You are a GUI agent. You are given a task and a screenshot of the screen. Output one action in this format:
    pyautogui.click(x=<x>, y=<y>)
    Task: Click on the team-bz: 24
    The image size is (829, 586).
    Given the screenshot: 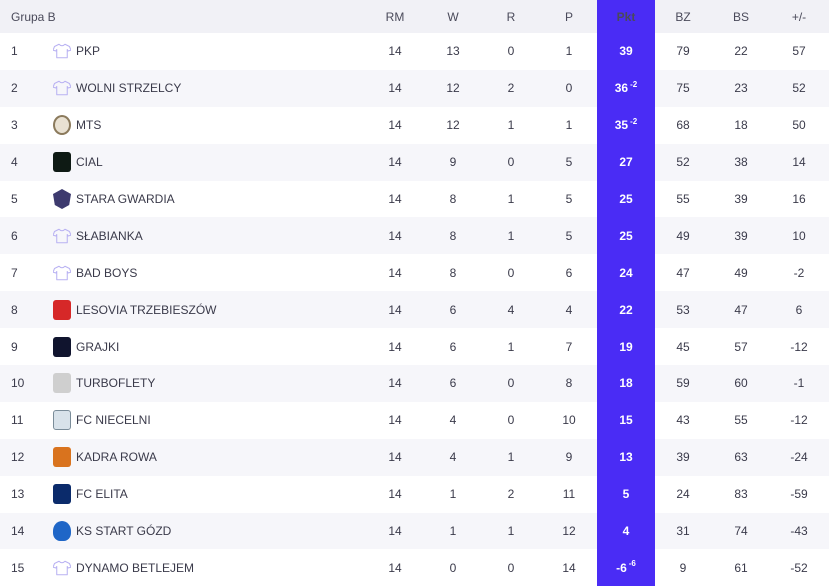 What is the action you would take?
    pyautogui.click(x=683, y=494)
    